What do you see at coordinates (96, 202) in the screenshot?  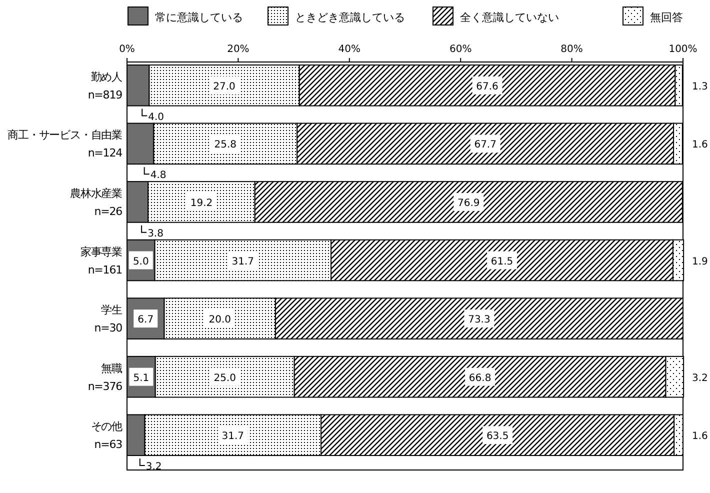 I see `y-tick-label: 農林水産業 n=26` at bounding box center [96, 202].